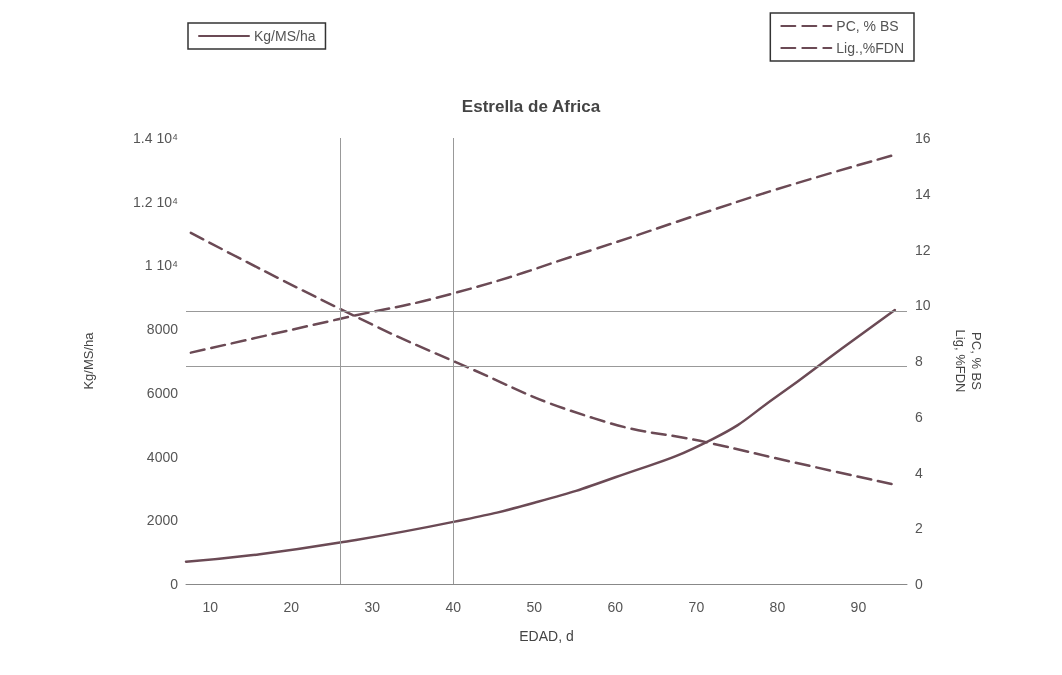 This screenshot has height=675, width=1062. Describe the element at coordinates (696, 607) in the screenshot. I see `x-tick-label: 70` at that location.